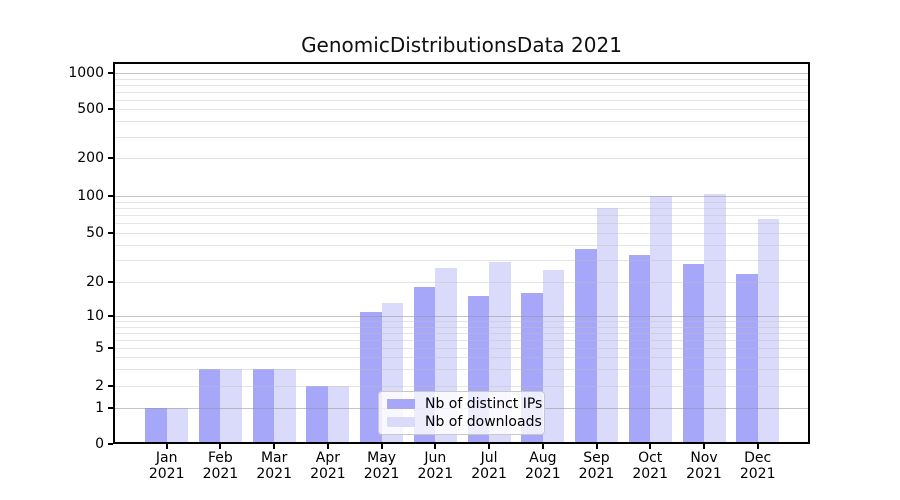 The height and width of the screenshot is (500, 900). I want to click on x-tick-label-jan: Jan 2021, so click(166, 466).